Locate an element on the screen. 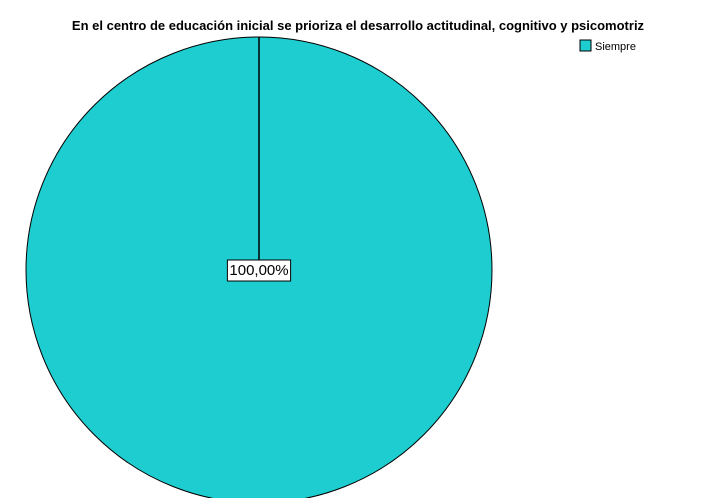 Image resolution: width=717 pixels, height=498 pixels. data-label-siempre: 100,00% is located at coordinates (259, 270).